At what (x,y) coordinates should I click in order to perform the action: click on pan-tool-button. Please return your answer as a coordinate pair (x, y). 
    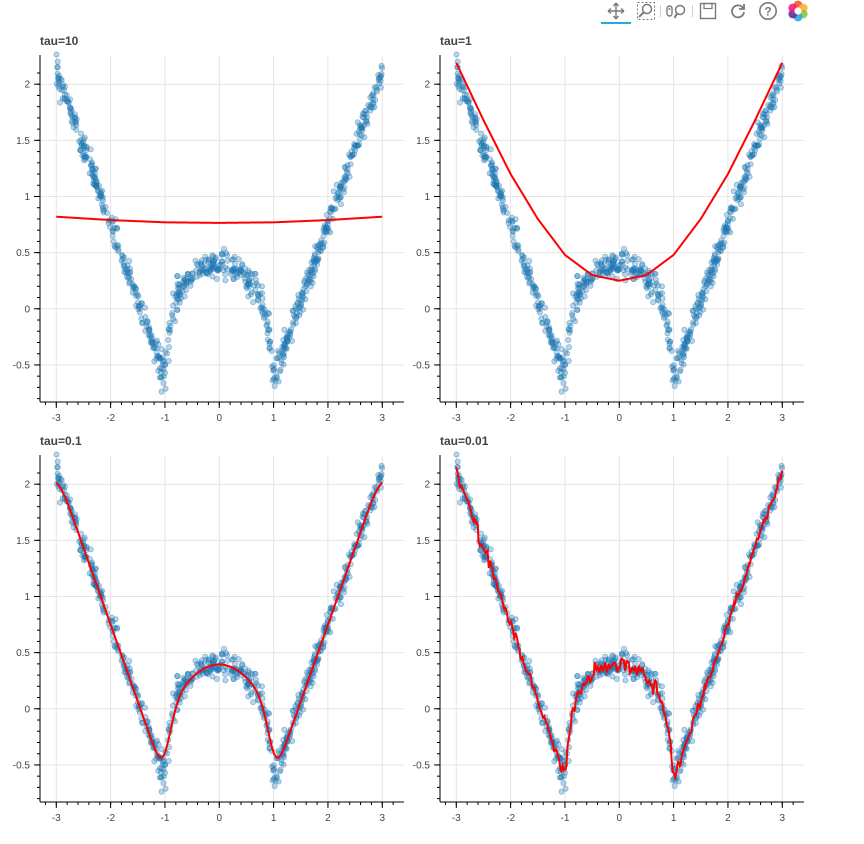
    Looking at the image, I should click on (616, 11).